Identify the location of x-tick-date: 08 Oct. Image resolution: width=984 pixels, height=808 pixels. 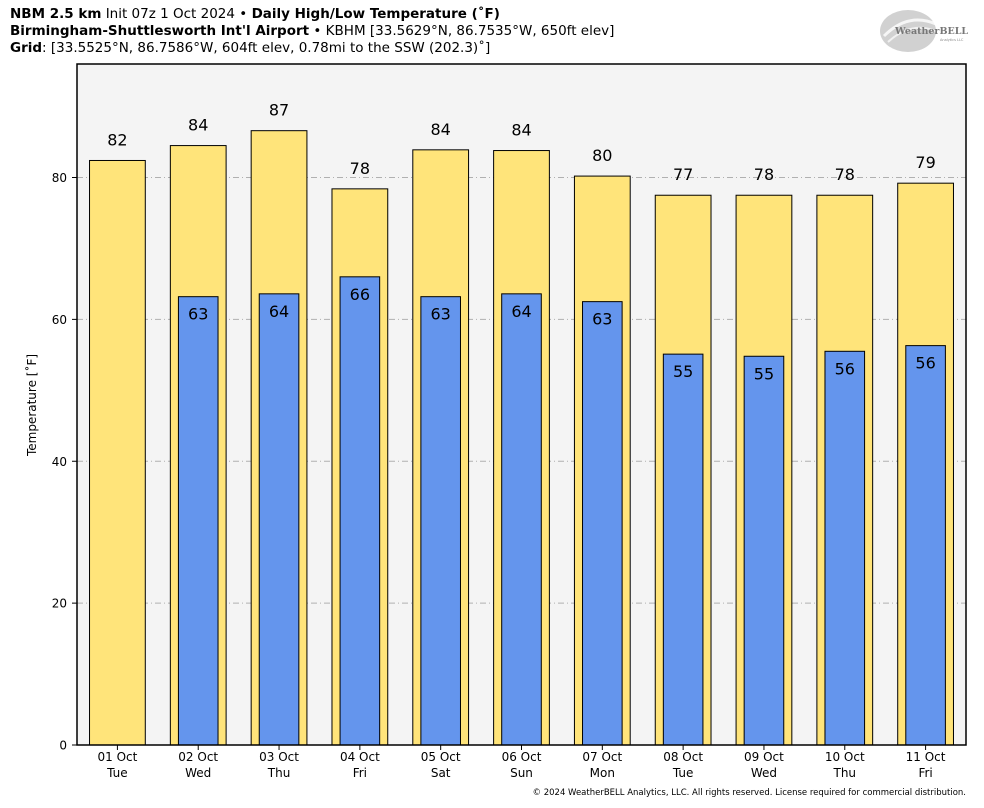
(683, 757).